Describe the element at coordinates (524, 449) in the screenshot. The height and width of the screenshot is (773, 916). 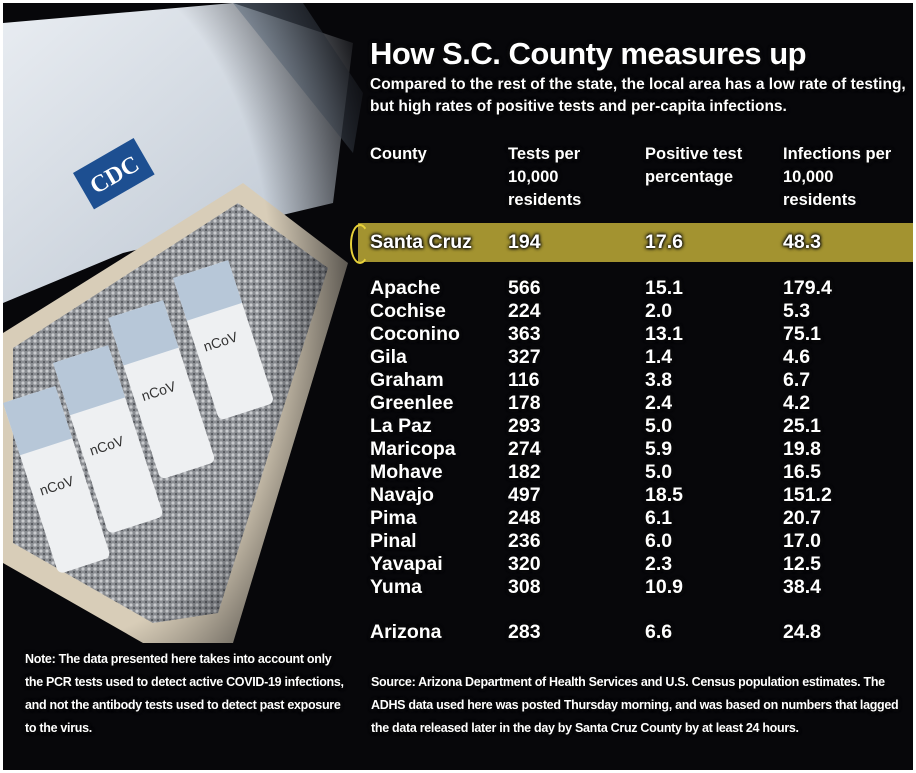
I see `cell-tests: 274` at that location.